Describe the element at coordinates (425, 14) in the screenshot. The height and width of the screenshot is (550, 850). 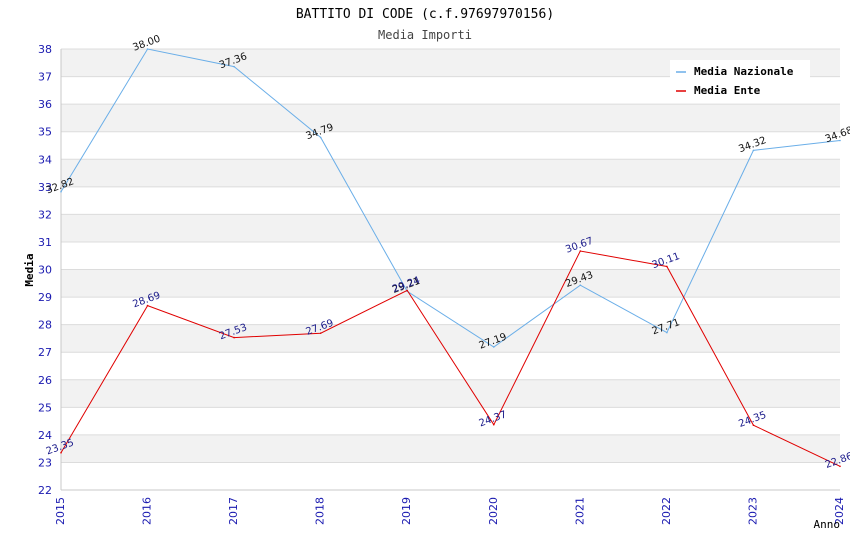
I see `chart-title: BATTITO DI CODE (c.f.97697970156)` at that location.